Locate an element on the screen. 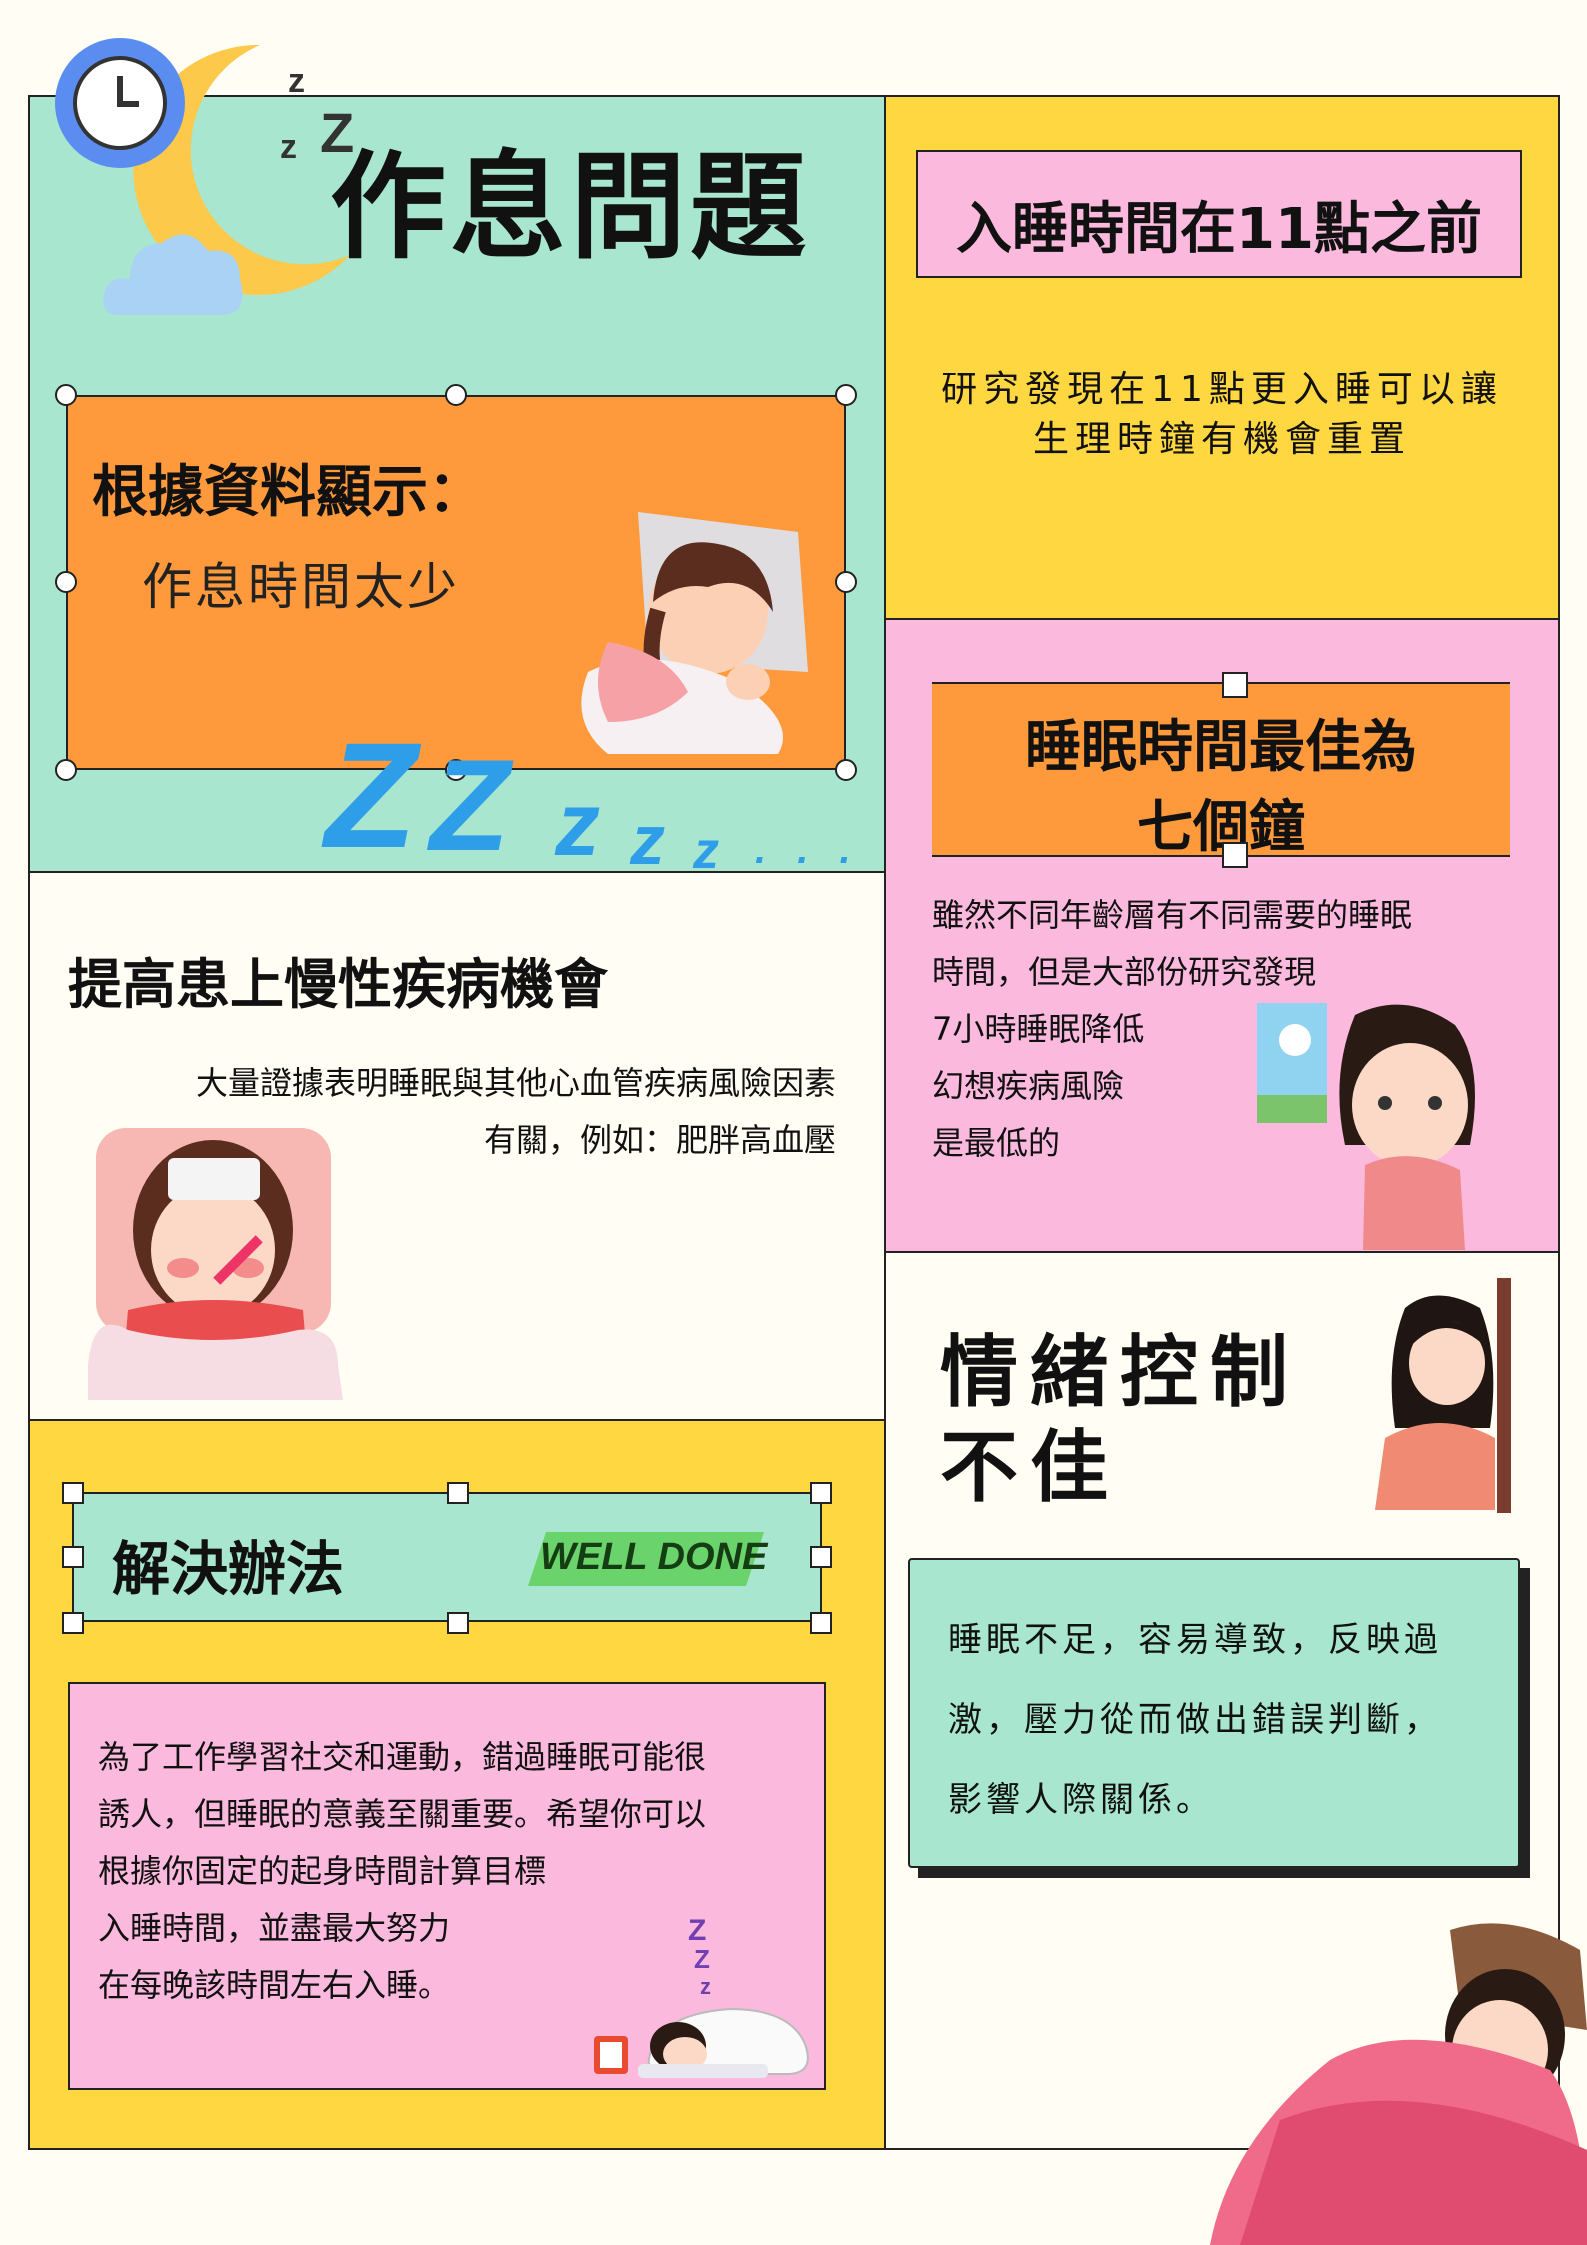 The image size is (1587, 2245). page-title: 作息問題 is located at coordinates (570, 207).